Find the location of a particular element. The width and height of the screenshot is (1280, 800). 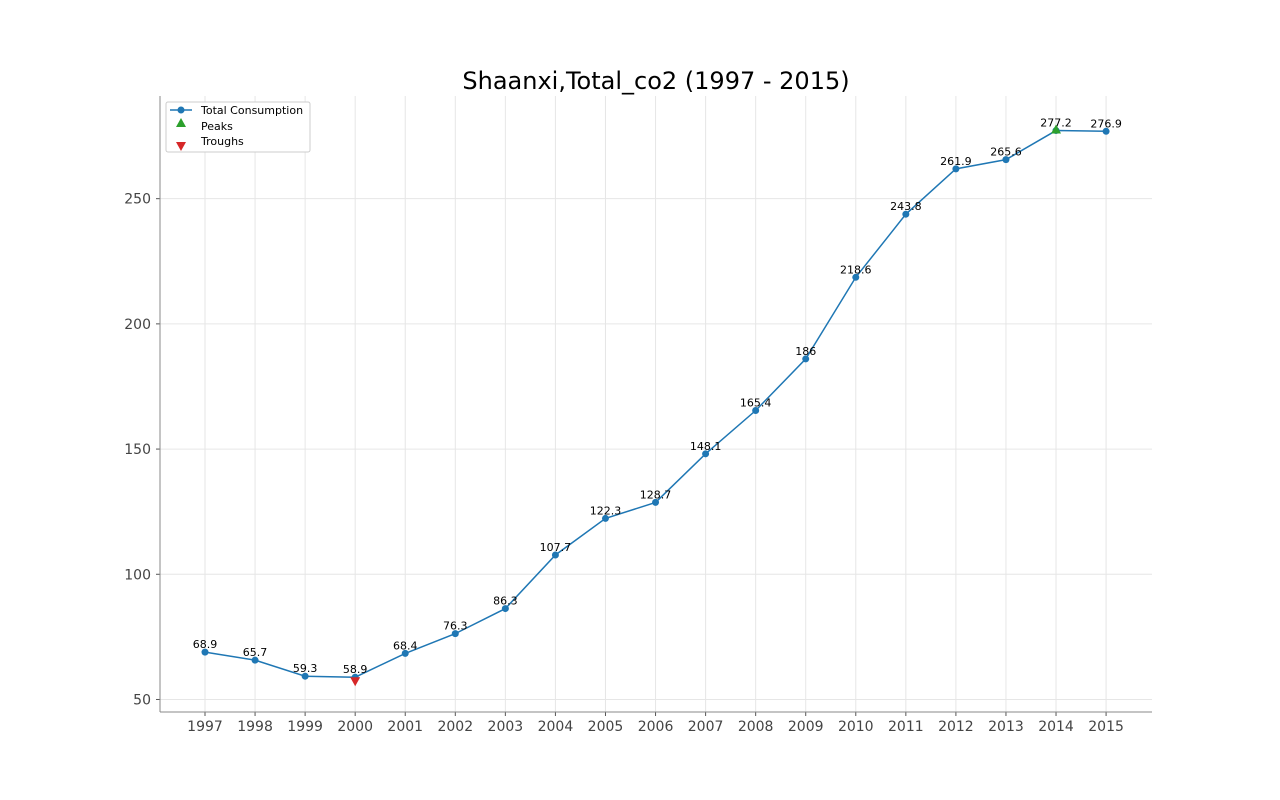

y-tick-label: 200 is located at coordinates (137, 325).